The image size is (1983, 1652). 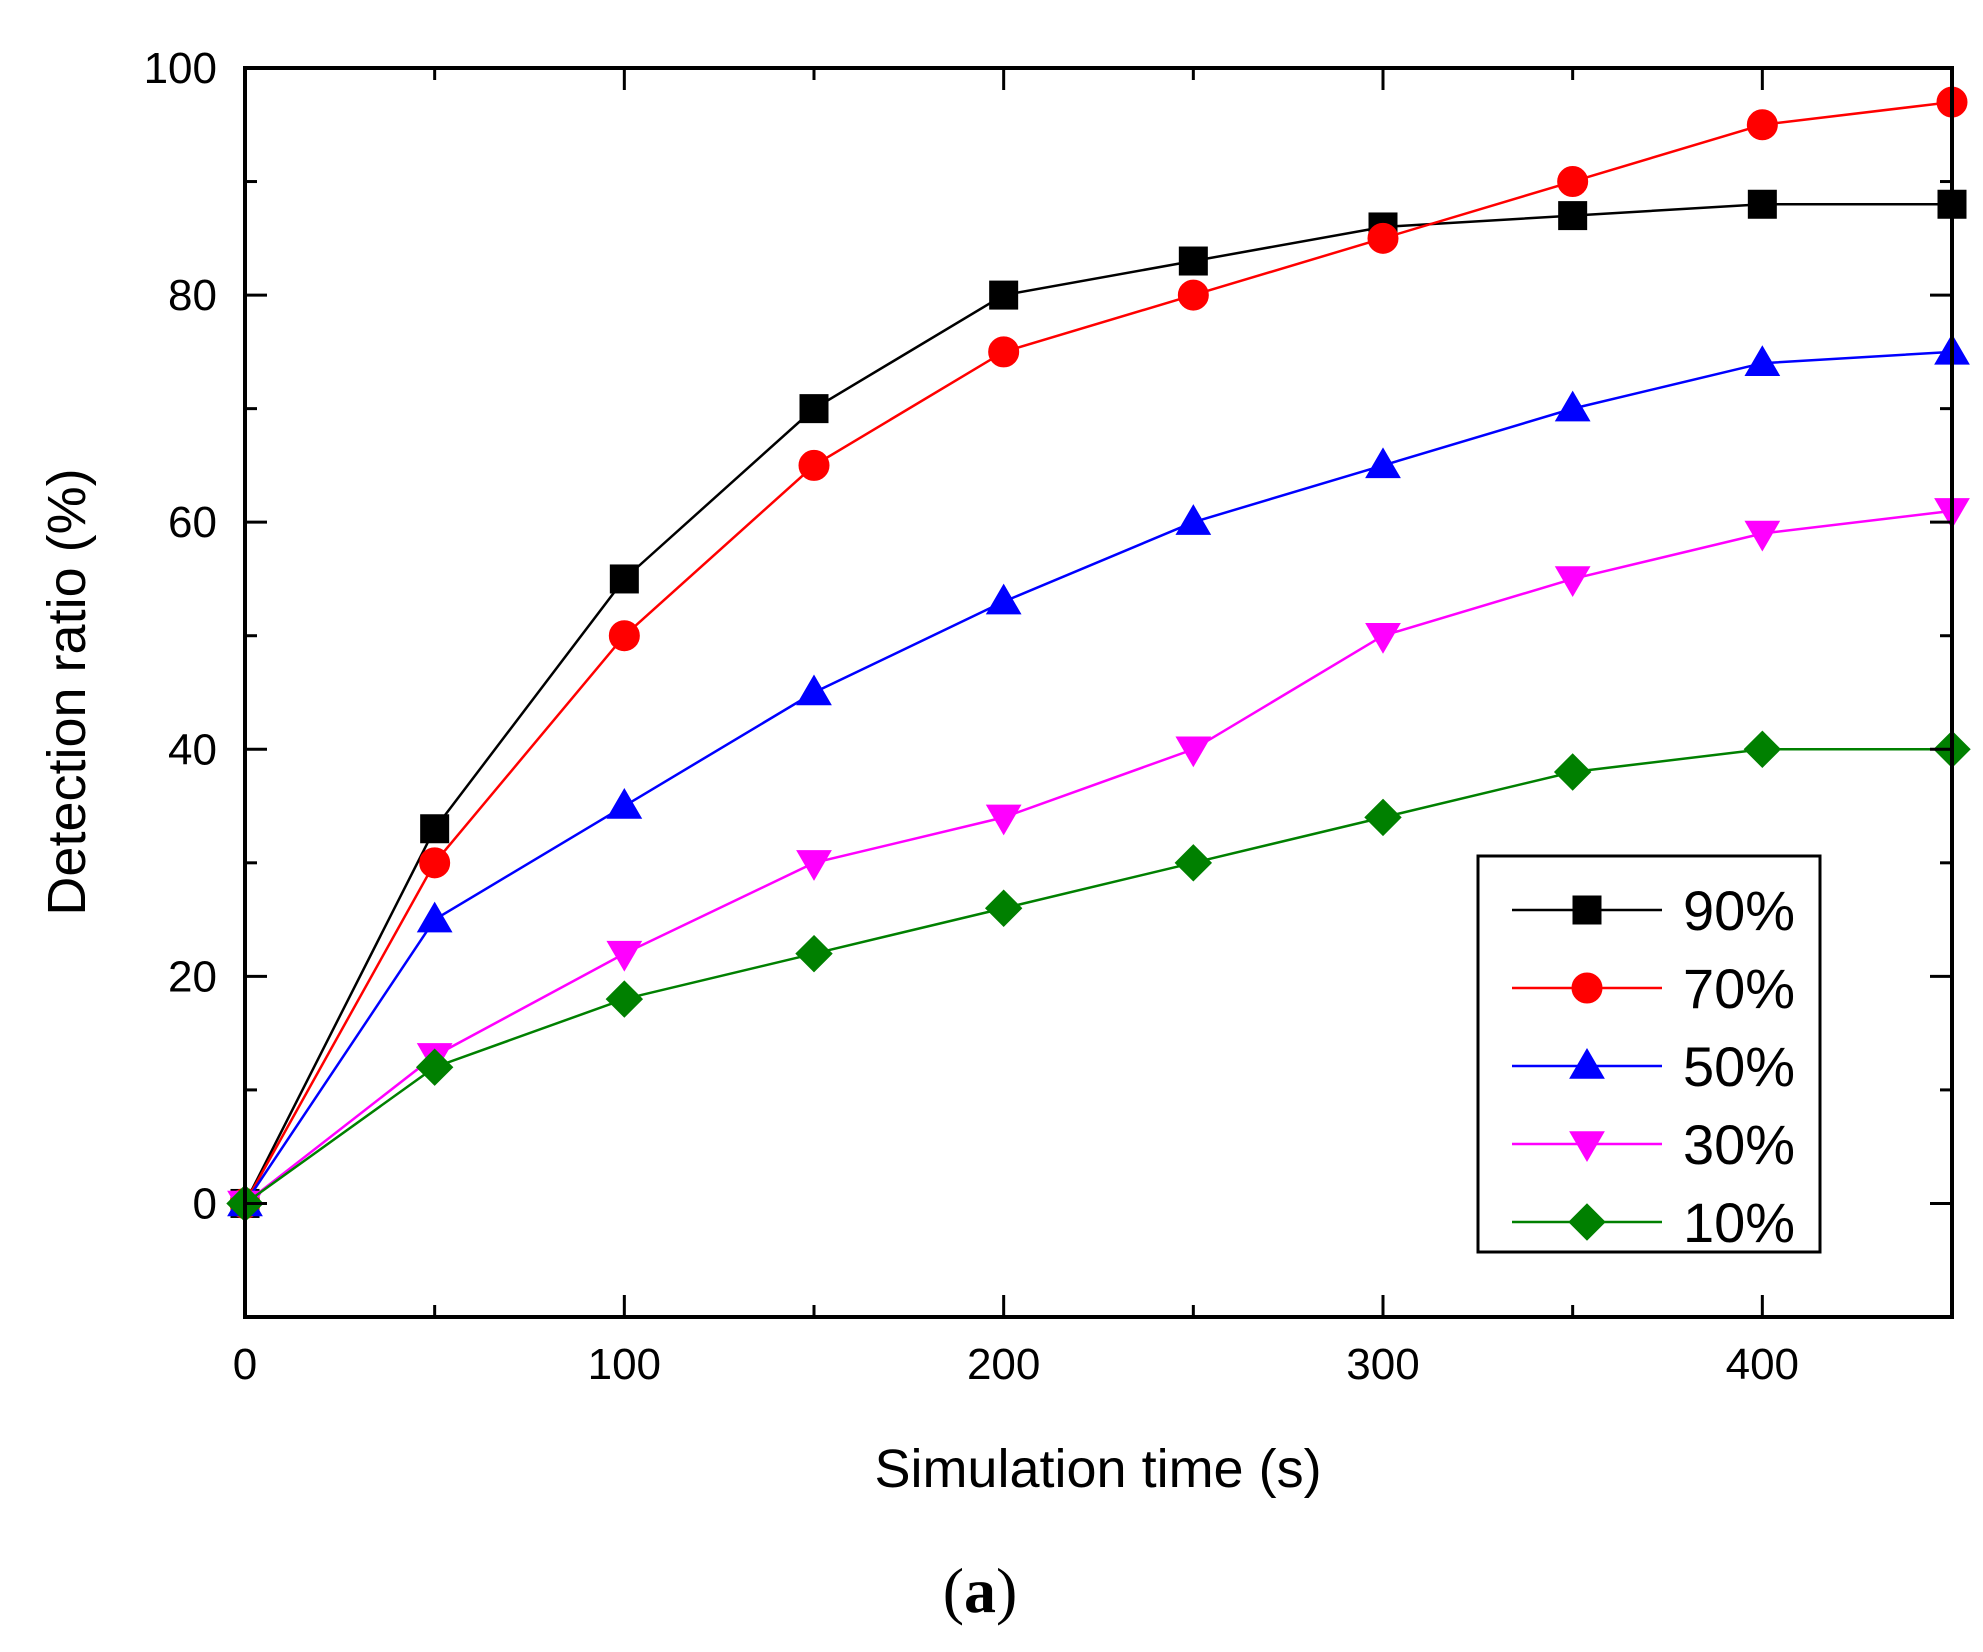 I want to click on y-tick-label: 20, so click(x=192, y=976).